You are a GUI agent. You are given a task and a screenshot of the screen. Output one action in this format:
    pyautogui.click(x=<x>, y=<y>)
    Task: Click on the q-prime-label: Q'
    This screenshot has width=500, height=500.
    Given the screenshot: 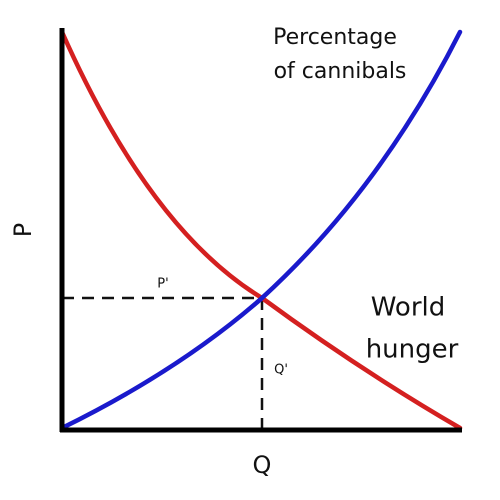 What is the action you would take?
    pyautogui.click(x=281, y=370)
    